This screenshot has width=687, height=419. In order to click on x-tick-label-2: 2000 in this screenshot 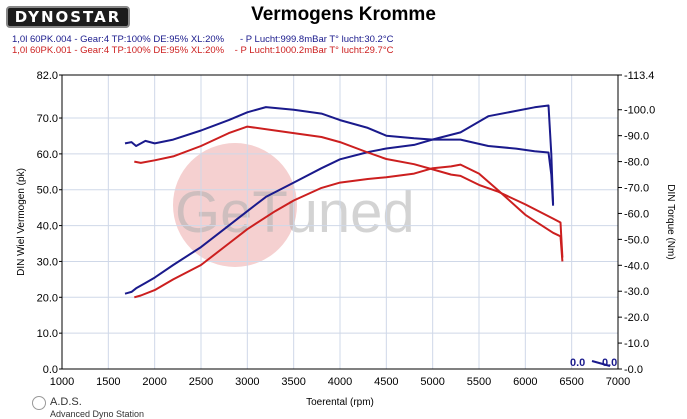, I will do `click(154, 382)`.